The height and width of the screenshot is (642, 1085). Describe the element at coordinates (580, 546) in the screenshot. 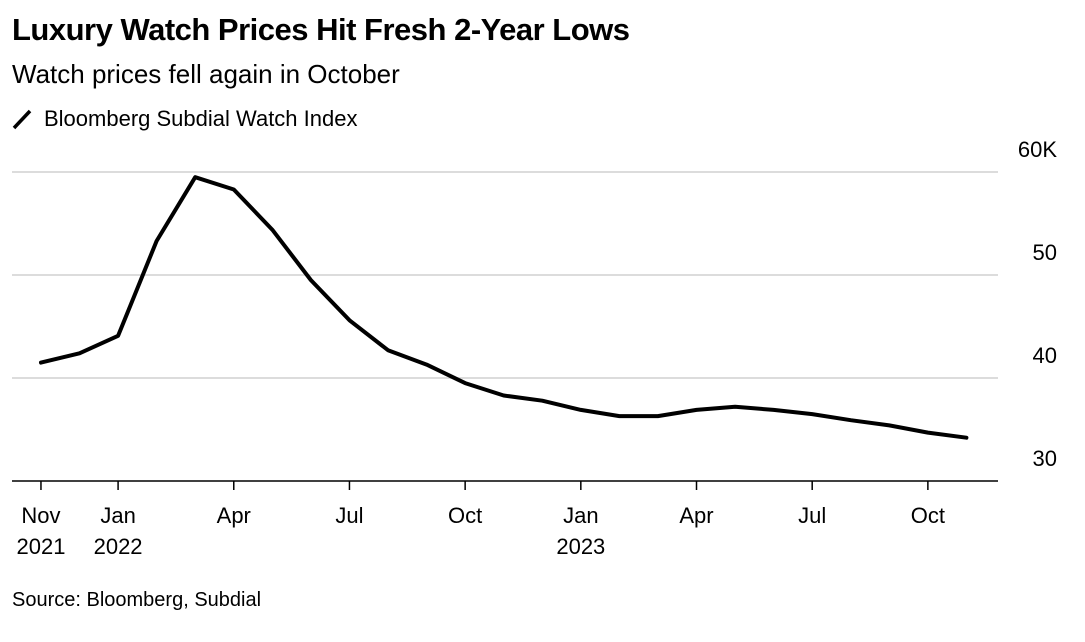

I see `x-tick-label-line: 2023` at that location.